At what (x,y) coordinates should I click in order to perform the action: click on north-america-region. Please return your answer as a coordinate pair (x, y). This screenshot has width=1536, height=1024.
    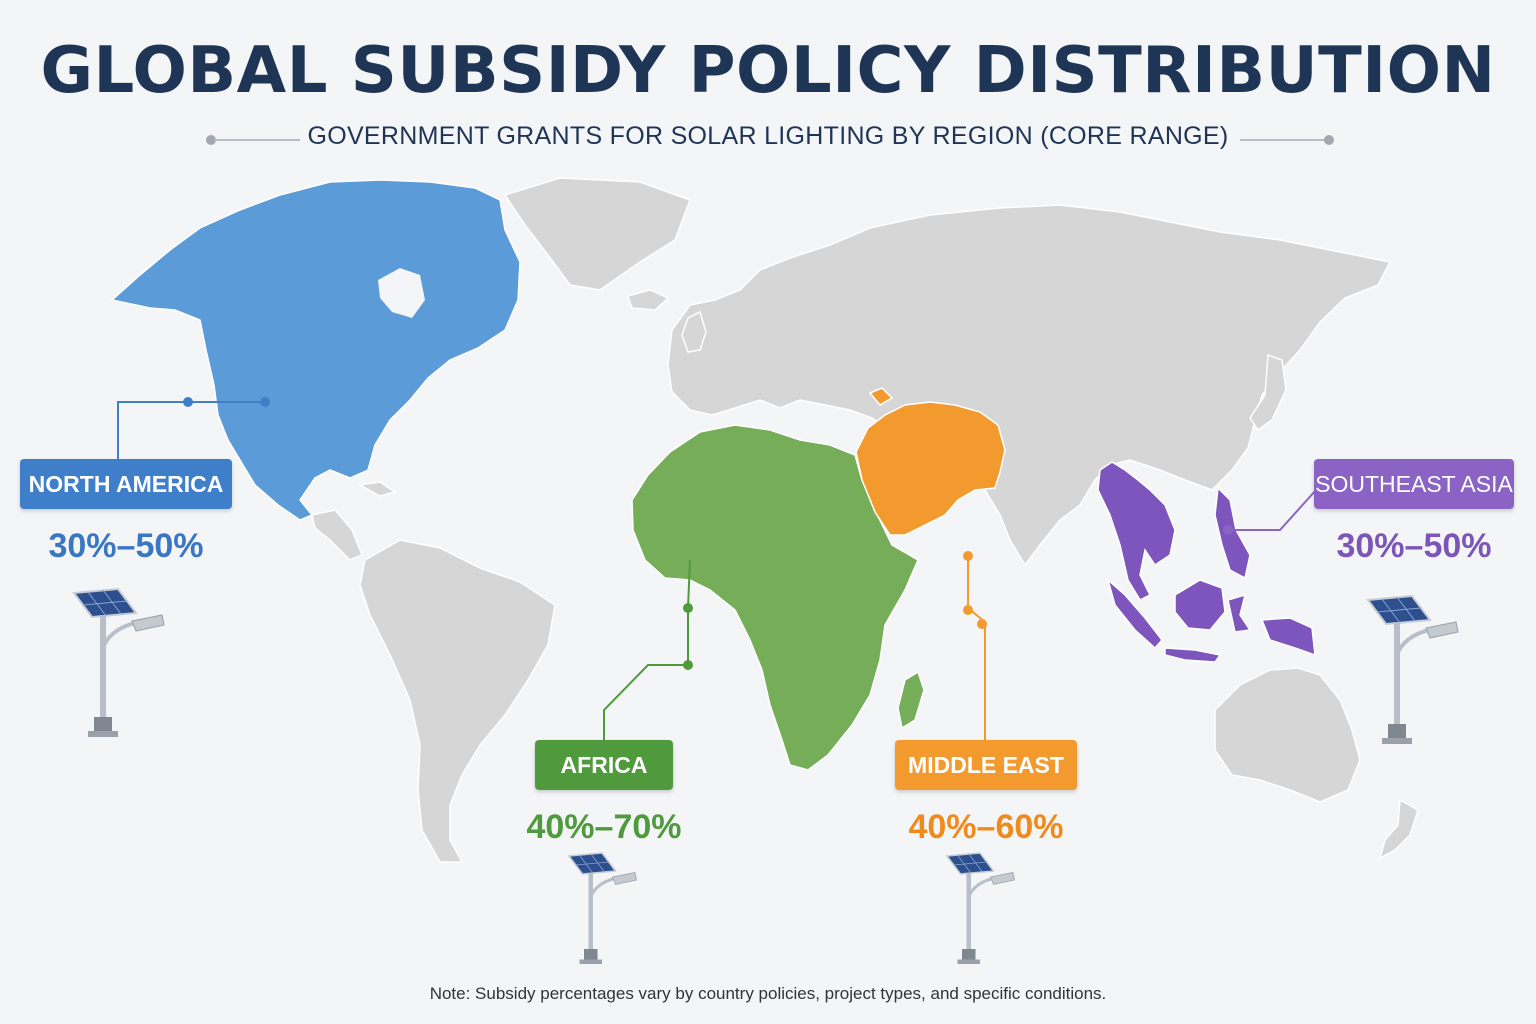
    Looking at the image, I should click on (315, 350).